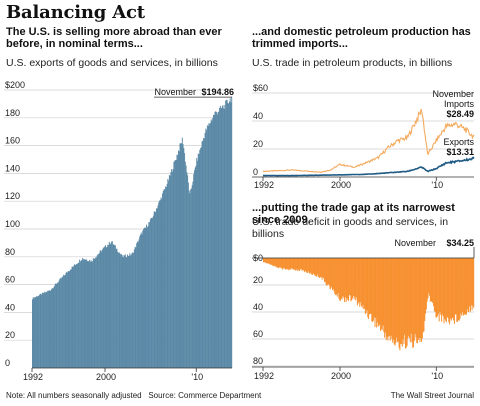  I want to click on y-tick-label: 40, so click(258, 116).